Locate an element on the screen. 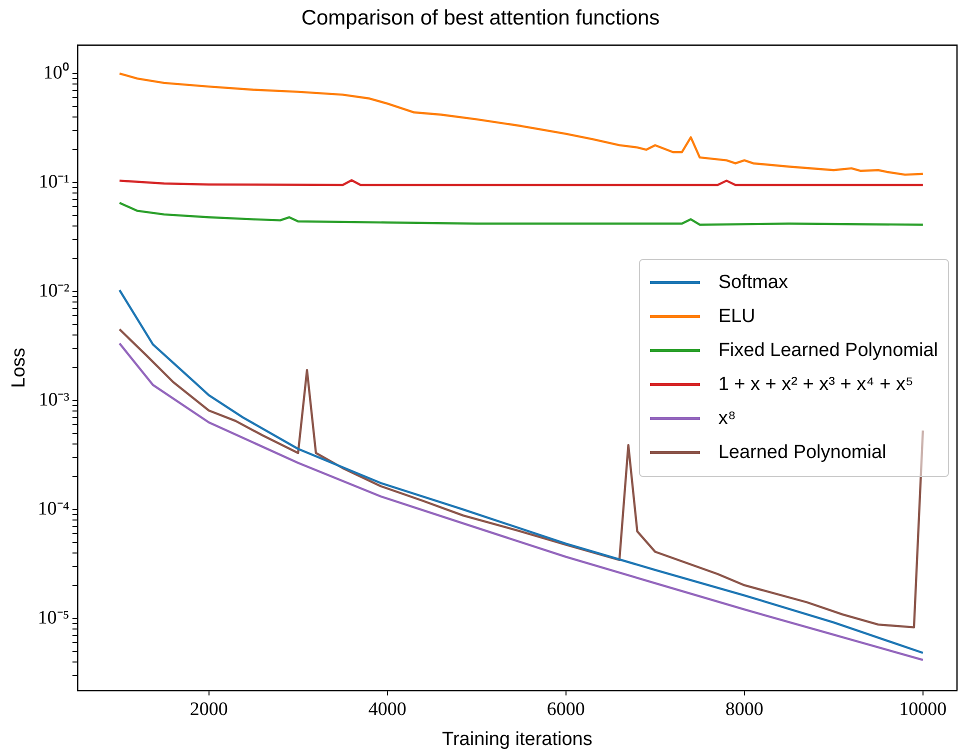 The width and height of the screenshot is (959, 755). x-axis-title: Training iterations is located at coordinates (517, 739).